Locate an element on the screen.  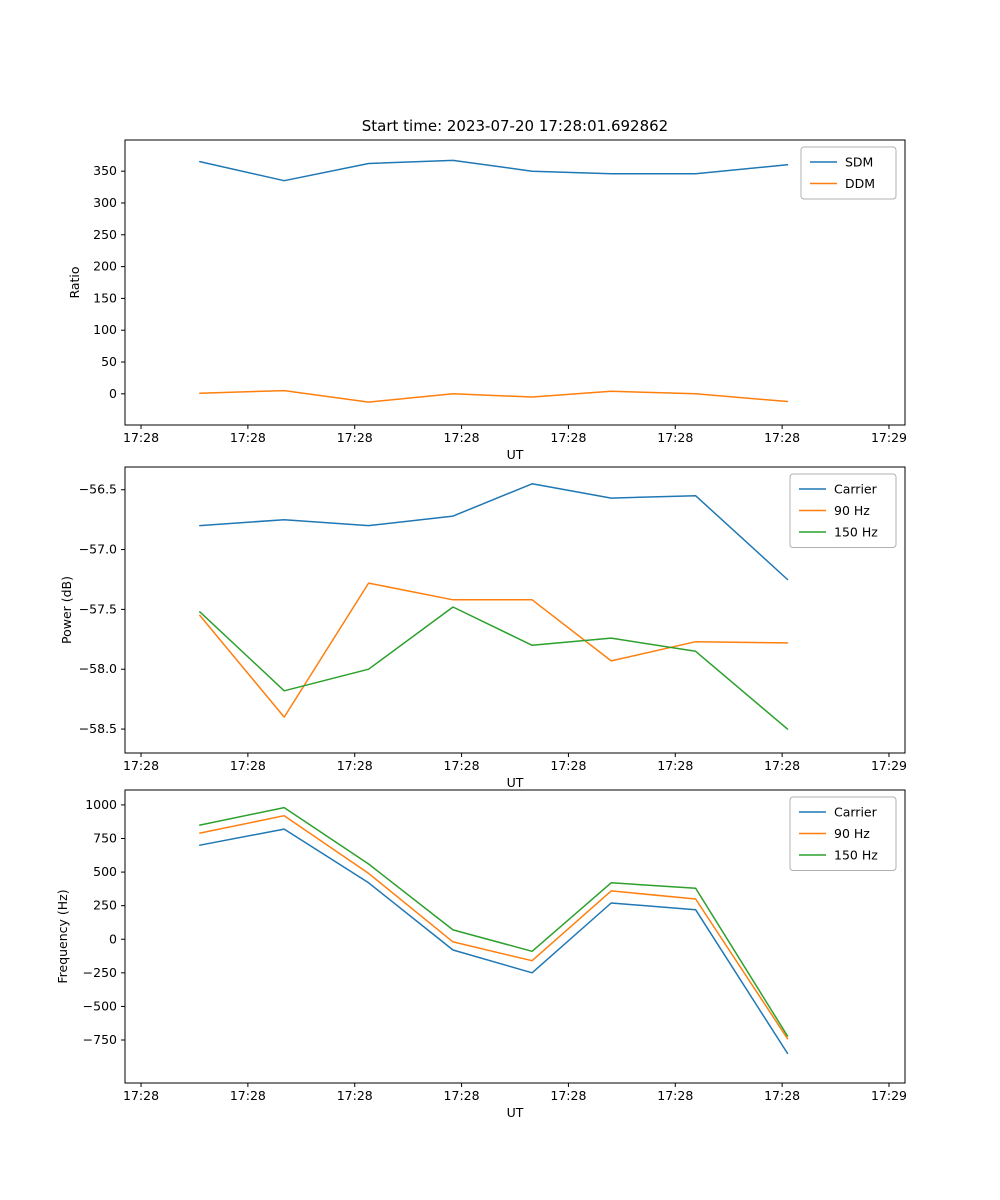
y-tick-label: −57.5 is located at coordinates (98, 608).